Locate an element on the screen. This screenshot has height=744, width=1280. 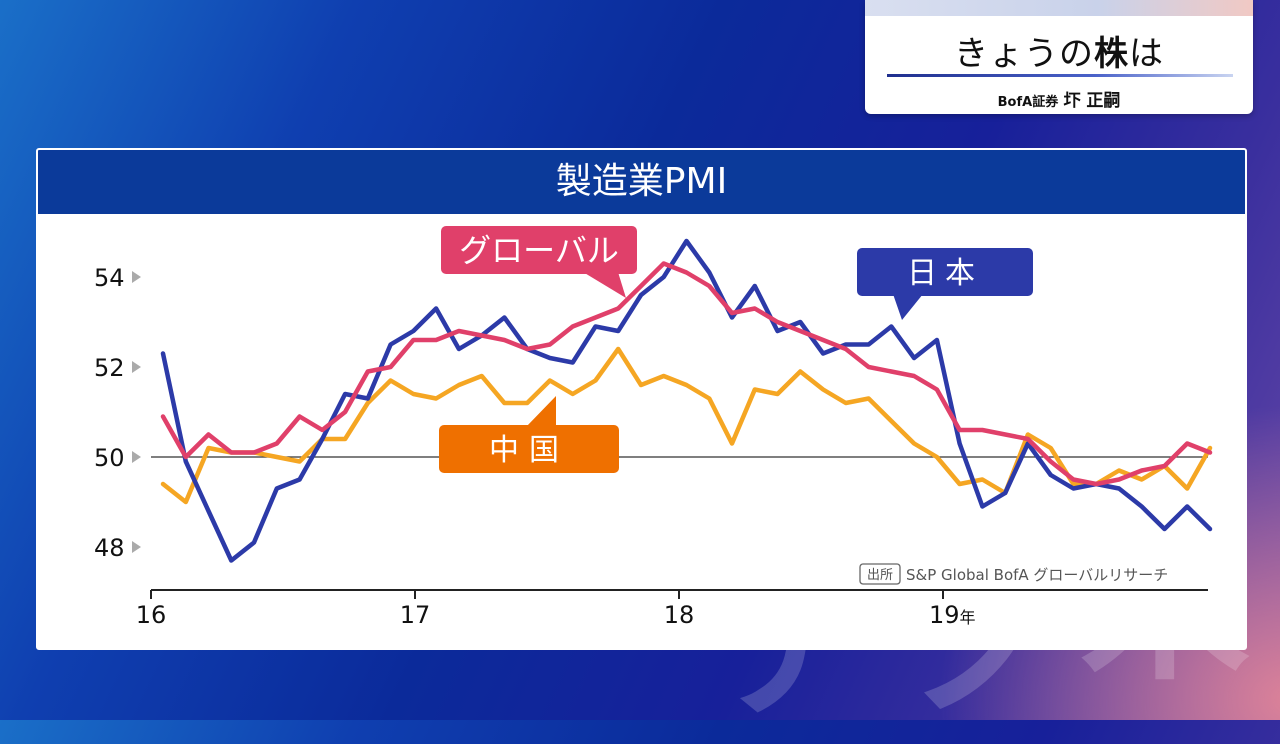
legend-callout-china: 中国 is located at coordinates (529, 434).